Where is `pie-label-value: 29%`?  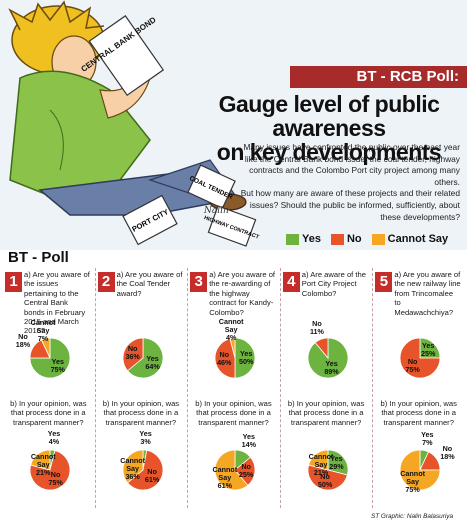
pie-label-value: 29% is located at coordinates (336, 467).